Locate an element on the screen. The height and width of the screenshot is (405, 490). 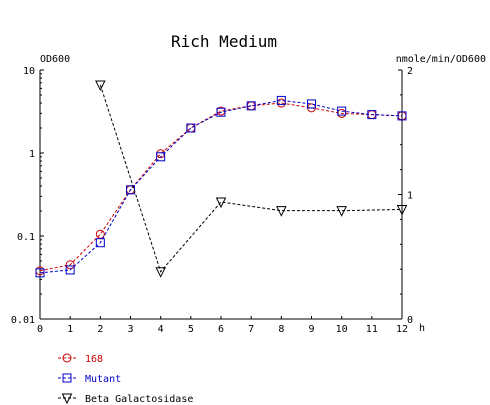
legend-label-0: 168 is located at coordinates (94, 359).